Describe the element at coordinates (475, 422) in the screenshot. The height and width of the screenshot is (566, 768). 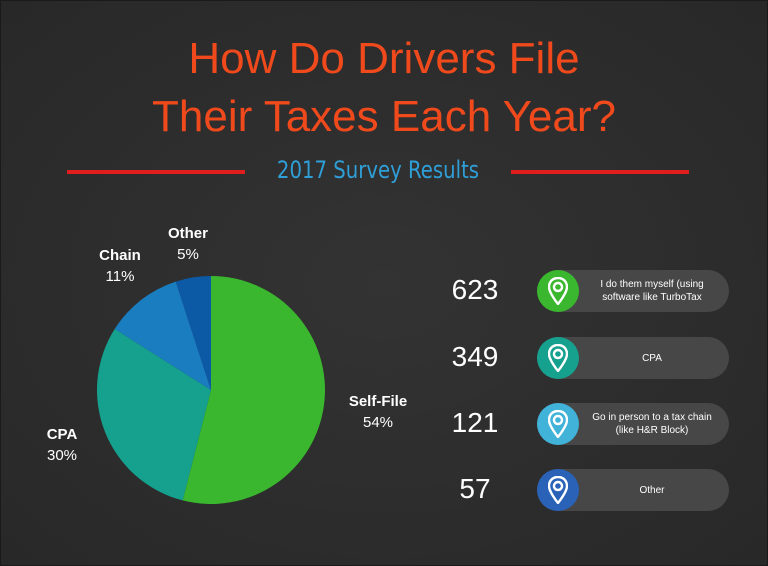
I see `legend-count: 121` at that location.